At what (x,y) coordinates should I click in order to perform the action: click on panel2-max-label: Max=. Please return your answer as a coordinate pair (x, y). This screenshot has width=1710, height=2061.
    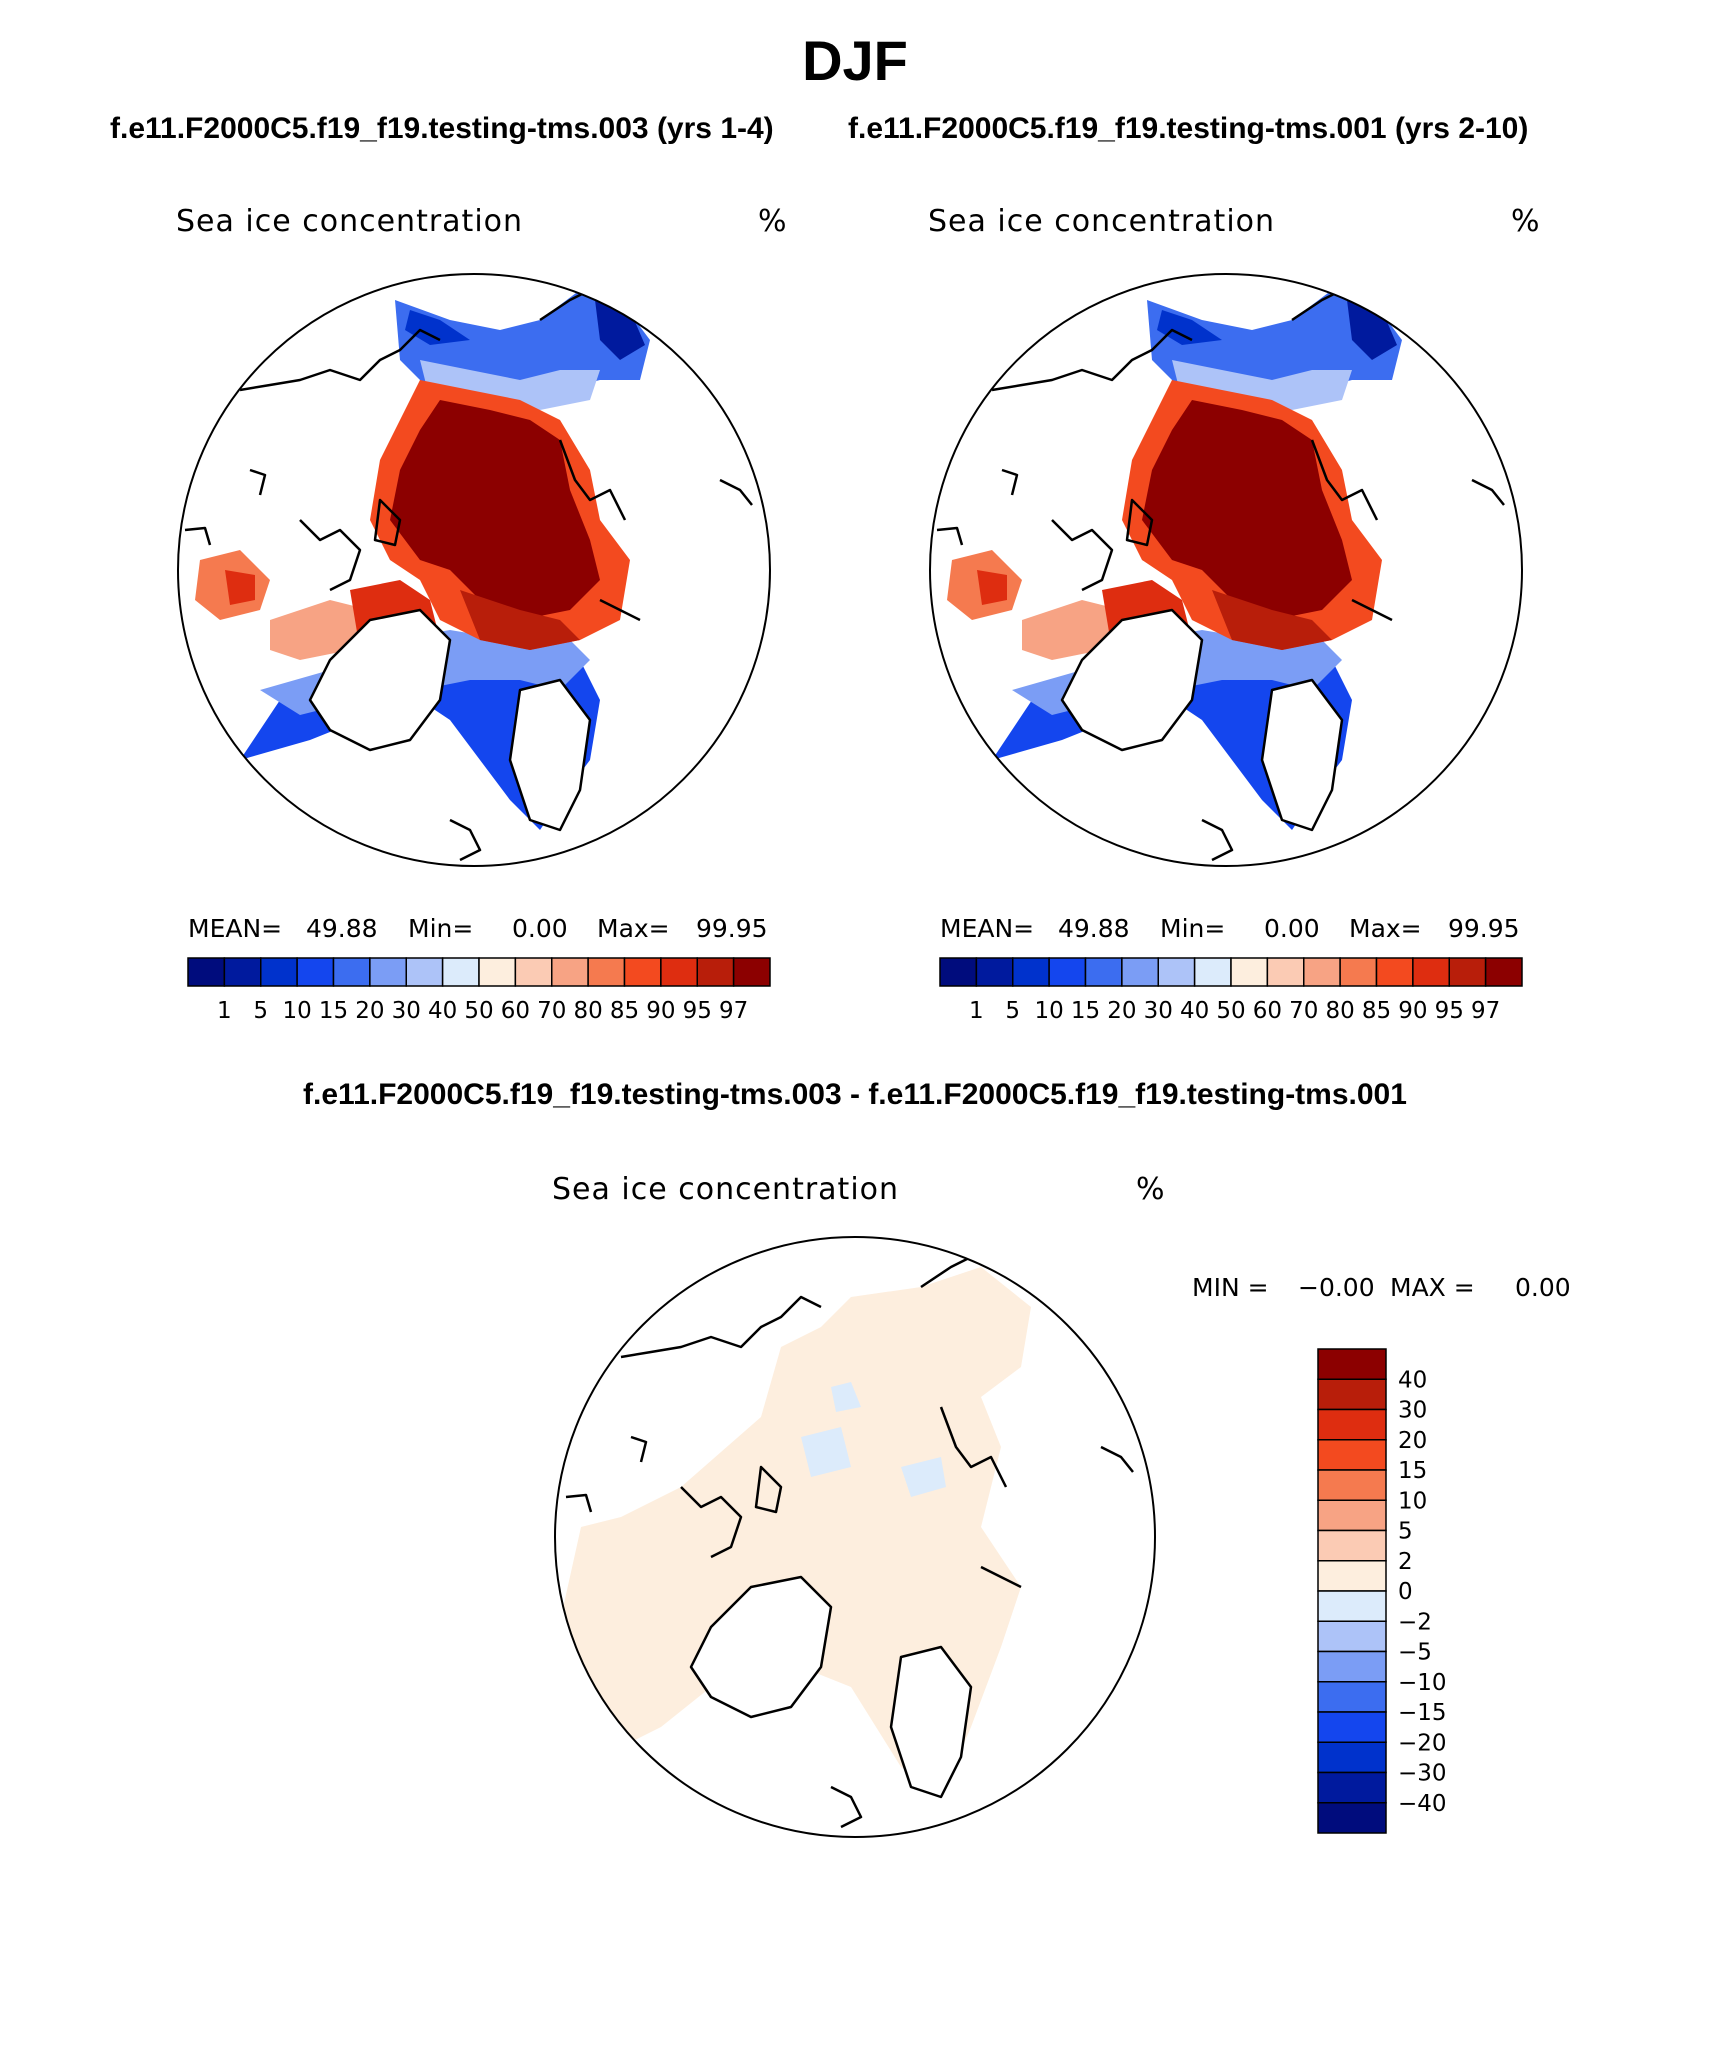
    Looking at the image, I should click on (1385, 928).